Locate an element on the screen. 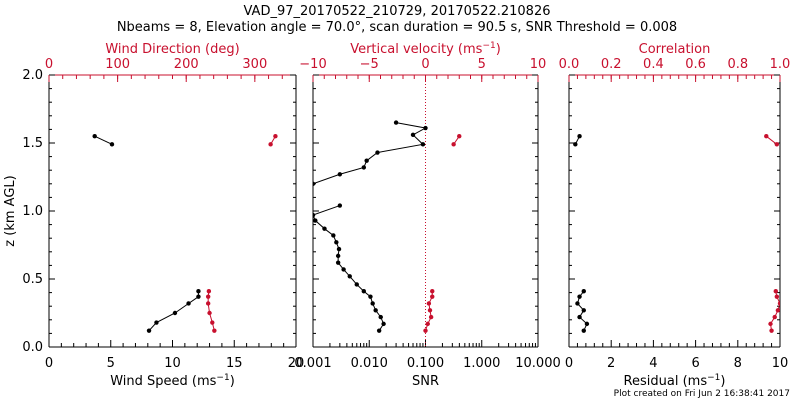 Image resolution: width=800 pixels, height=400 pixels. wind-top-tick-label: 0 is located at coordinates (49, 64).